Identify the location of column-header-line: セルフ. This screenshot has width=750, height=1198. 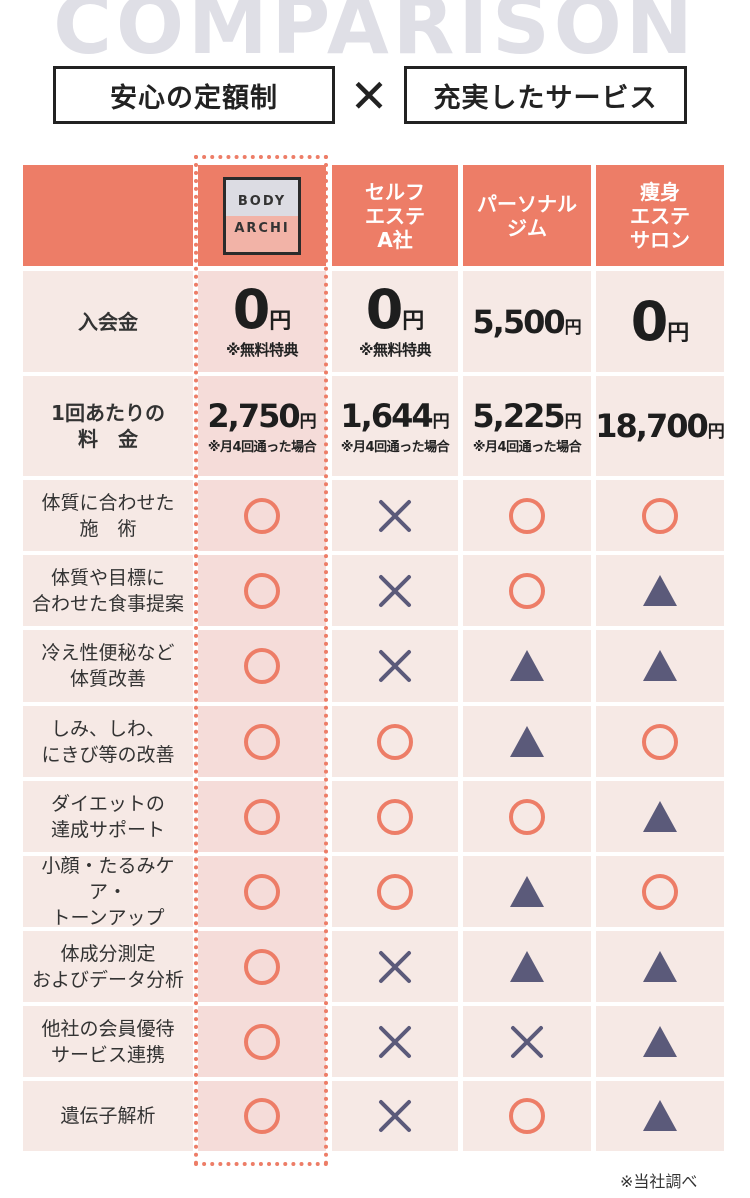
(395, 191).